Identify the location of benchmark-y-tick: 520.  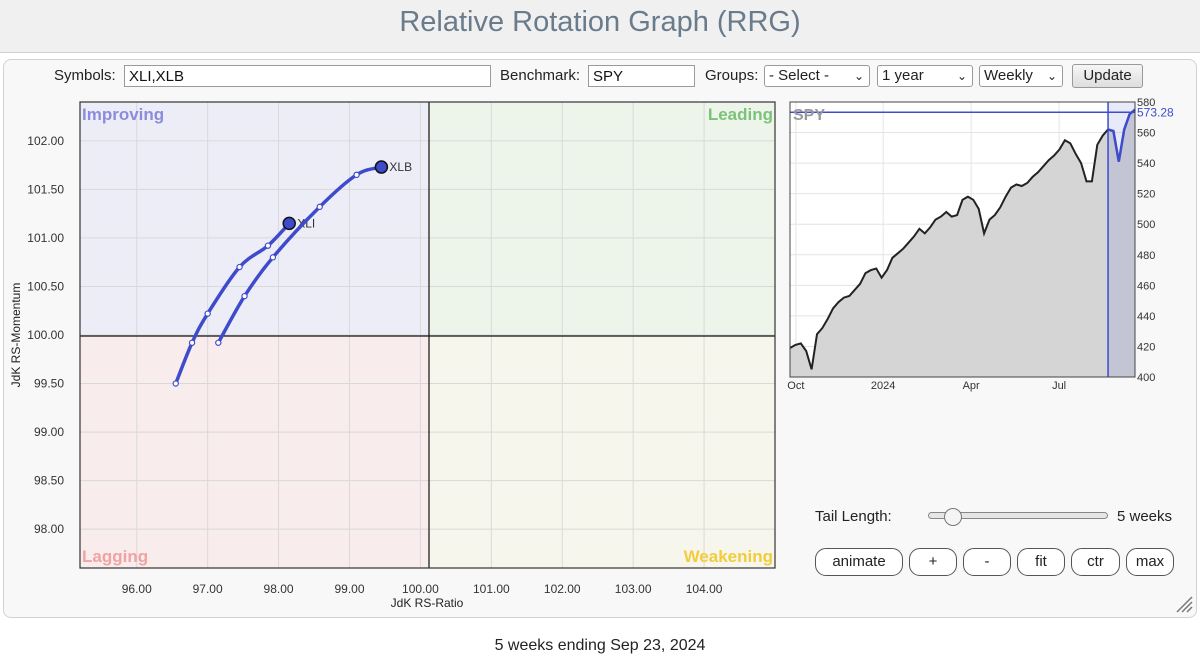
(1146, 195).